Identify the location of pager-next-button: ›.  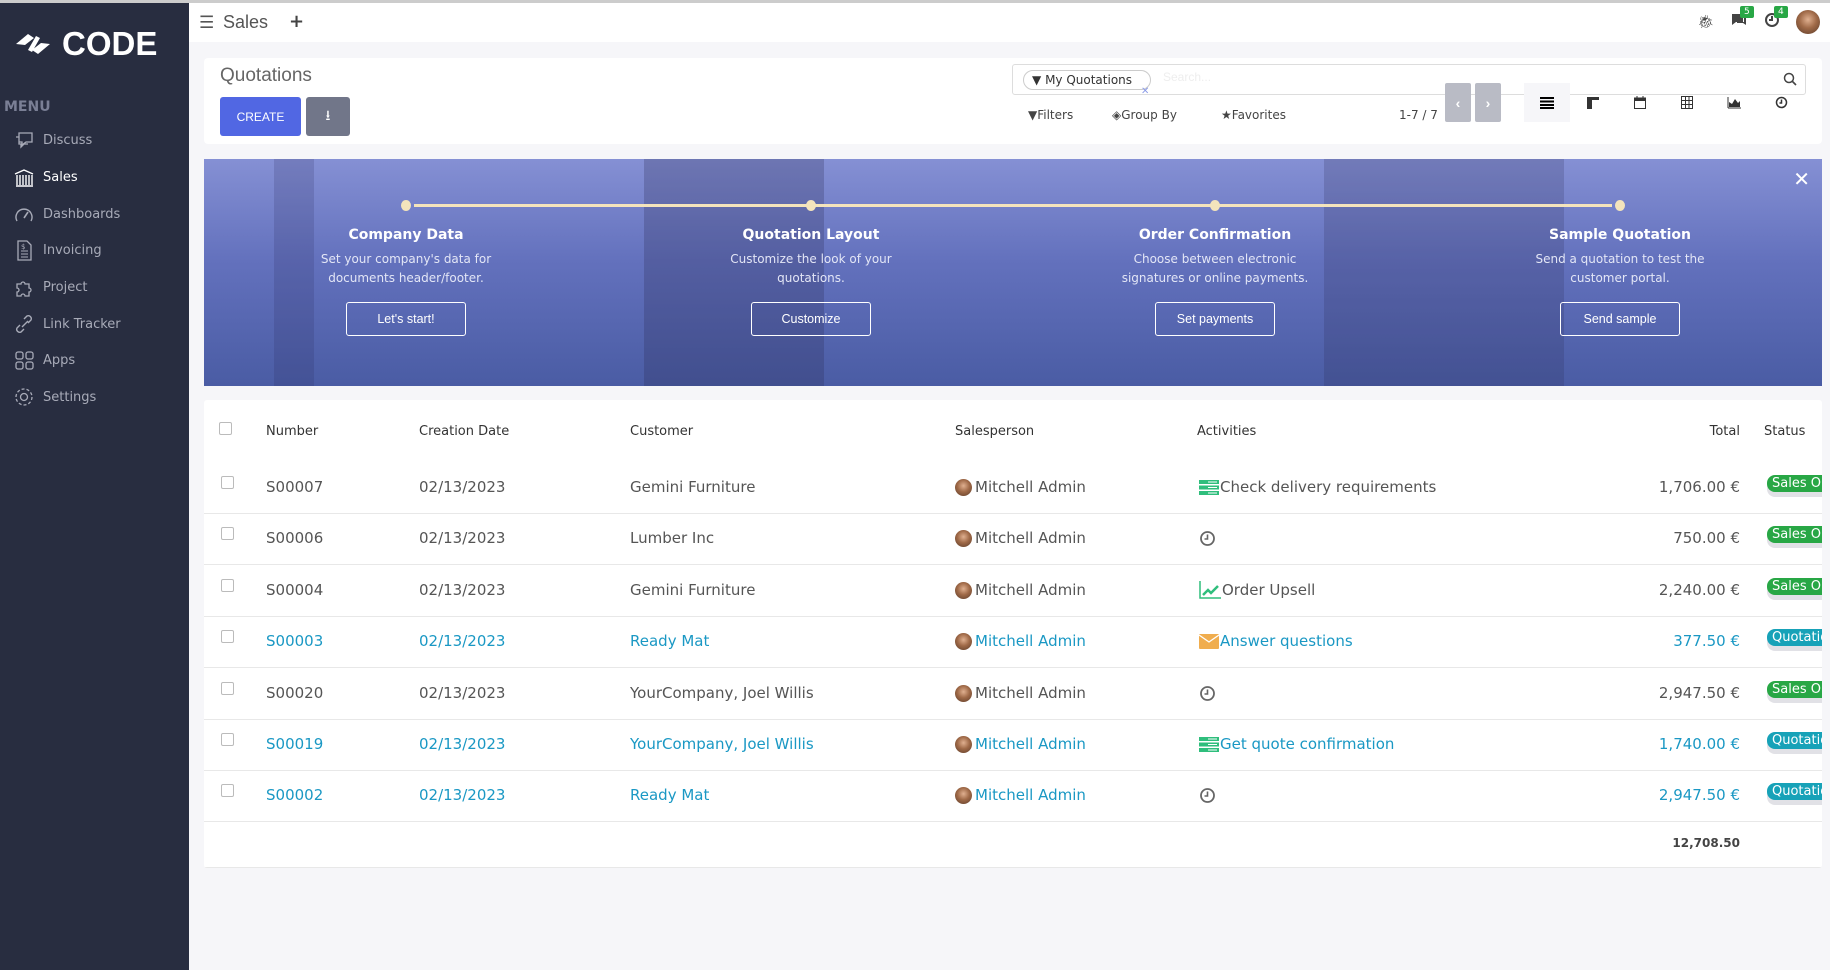
(1488, 102).